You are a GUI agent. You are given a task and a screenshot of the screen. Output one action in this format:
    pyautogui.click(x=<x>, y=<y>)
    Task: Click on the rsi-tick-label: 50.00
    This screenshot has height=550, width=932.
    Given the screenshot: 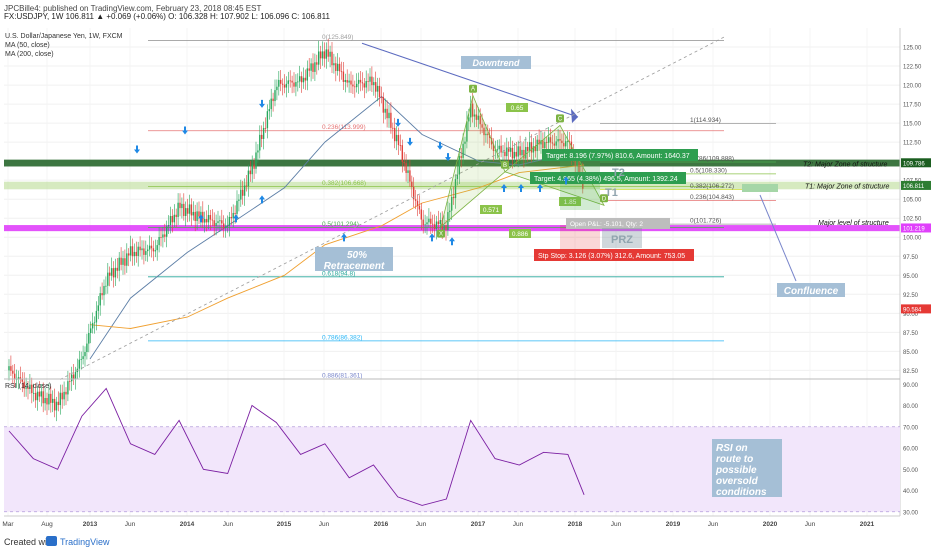 What is the action you would take?
    pyautogui.click(x=911, y=471)
    